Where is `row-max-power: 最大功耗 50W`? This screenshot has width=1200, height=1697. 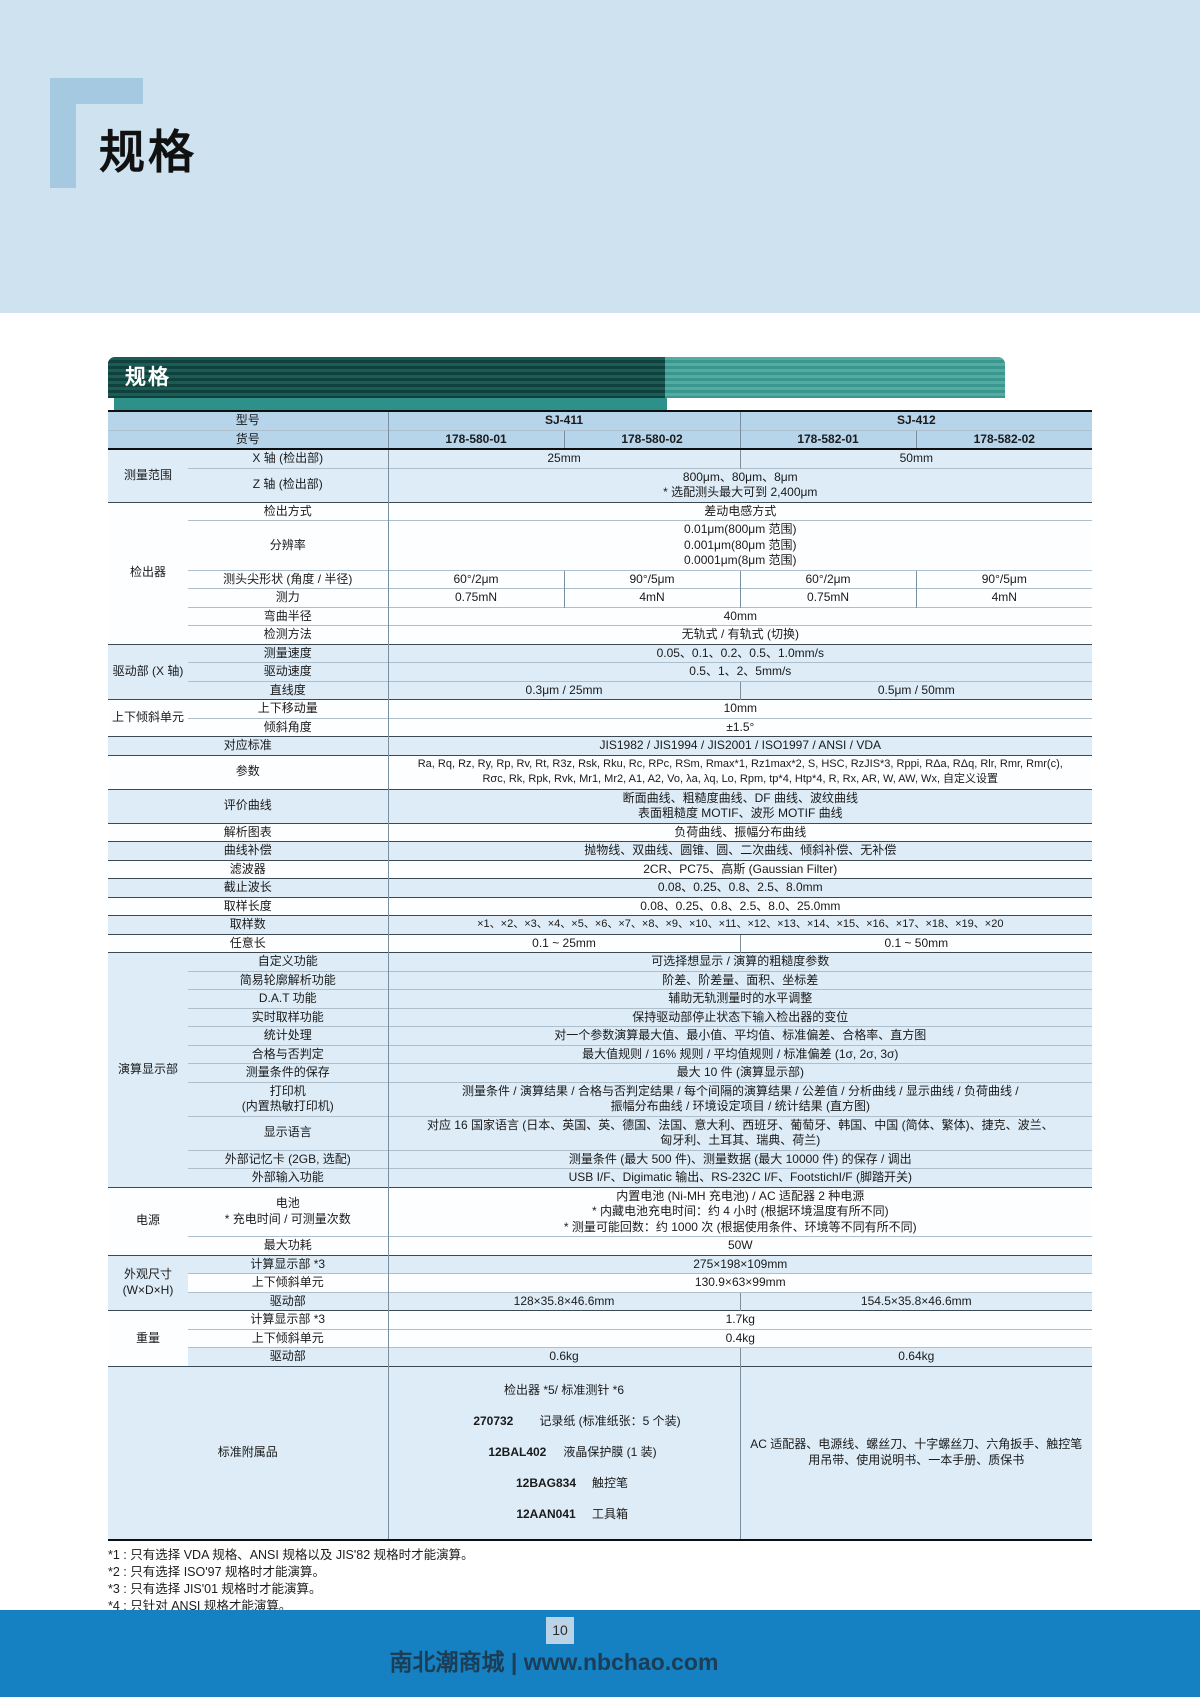 row-max-power: 最大功耗 50W is located at coordinates (600, 1245).